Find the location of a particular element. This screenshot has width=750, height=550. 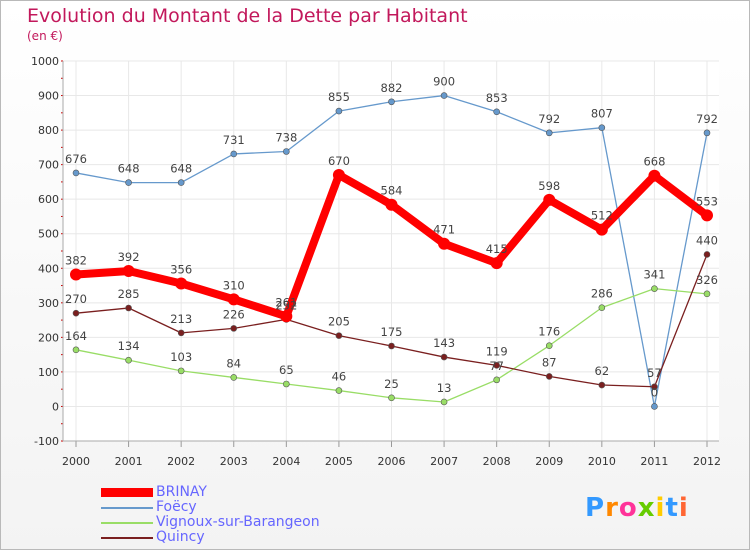

data-label: 584 is located at coordinates (392, 191).